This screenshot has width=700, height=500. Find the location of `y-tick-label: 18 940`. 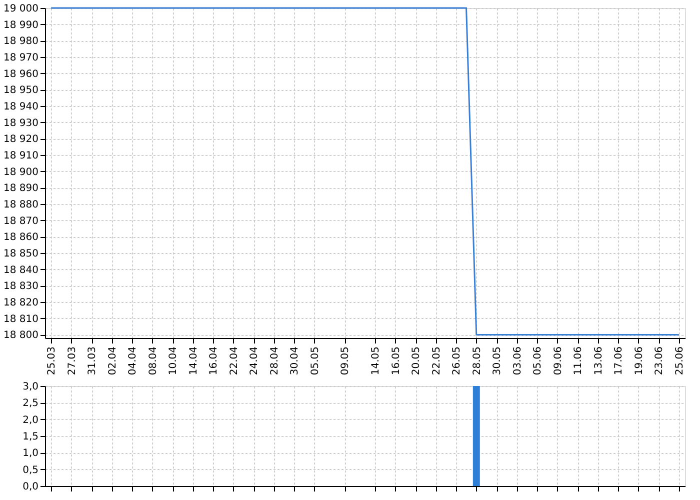

y-tick-label: 18 940 is located at coordinates (21, 107).